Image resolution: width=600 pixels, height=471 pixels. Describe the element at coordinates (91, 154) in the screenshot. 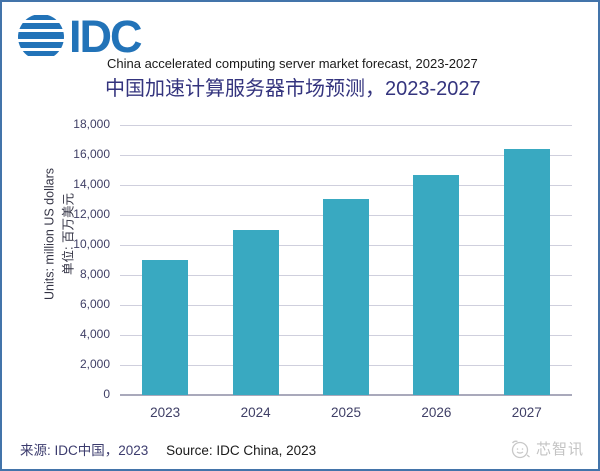

I see `y-tick-label-16000: 16,000` at that location.